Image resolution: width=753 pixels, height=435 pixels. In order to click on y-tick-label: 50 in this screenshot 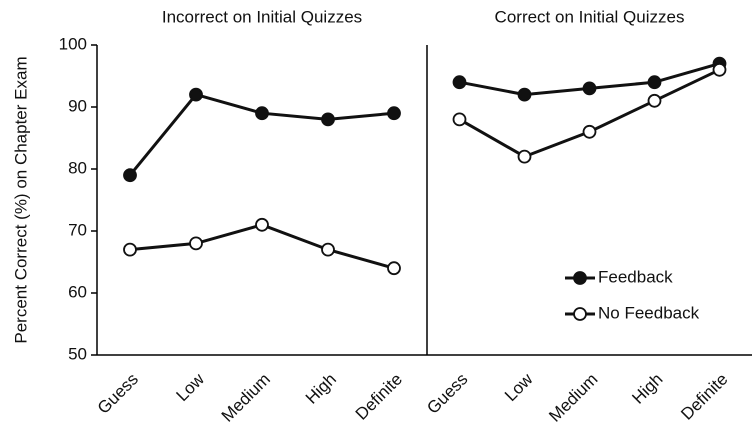, I will do `click(77, 353)`.